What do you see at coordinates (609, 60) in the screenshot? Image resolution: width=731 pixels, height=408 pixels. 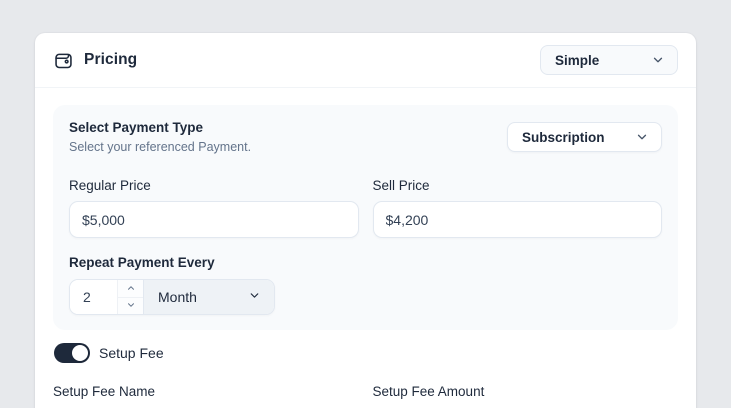 I see `mode-select: Simple` at bounding box center [609, 60].